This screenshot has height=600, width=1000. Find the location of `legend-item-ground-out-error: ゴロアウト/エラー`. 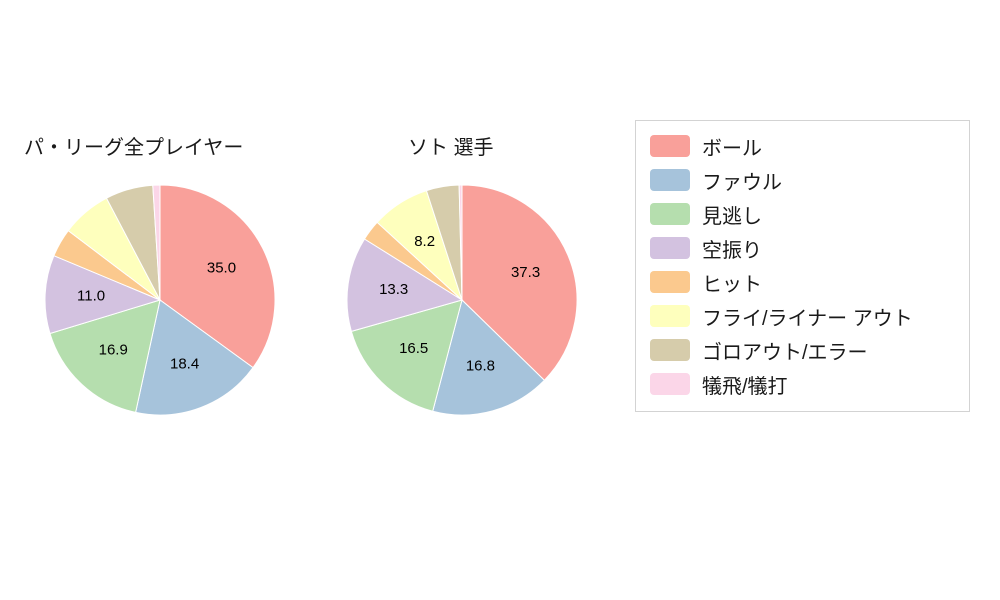

legend-item-ground-out-error: ゴロアウト/エラー is located at coordinates (802, 350).